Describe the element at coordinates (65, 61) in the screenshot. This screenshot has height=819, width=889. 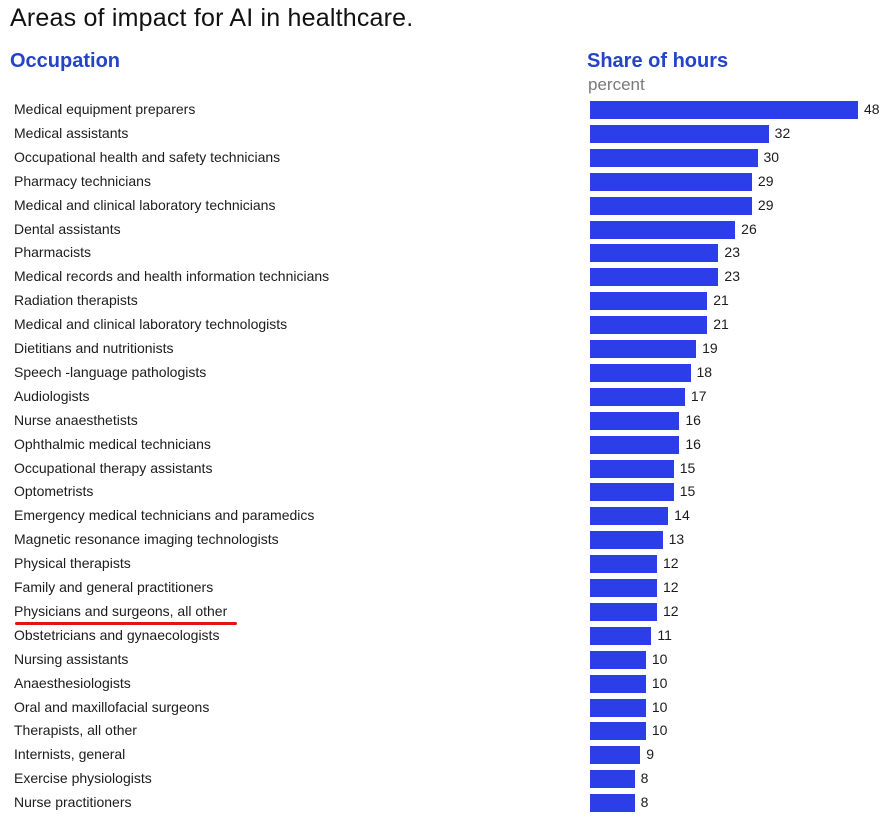
I see `occupation-header: Occupation` at that location.